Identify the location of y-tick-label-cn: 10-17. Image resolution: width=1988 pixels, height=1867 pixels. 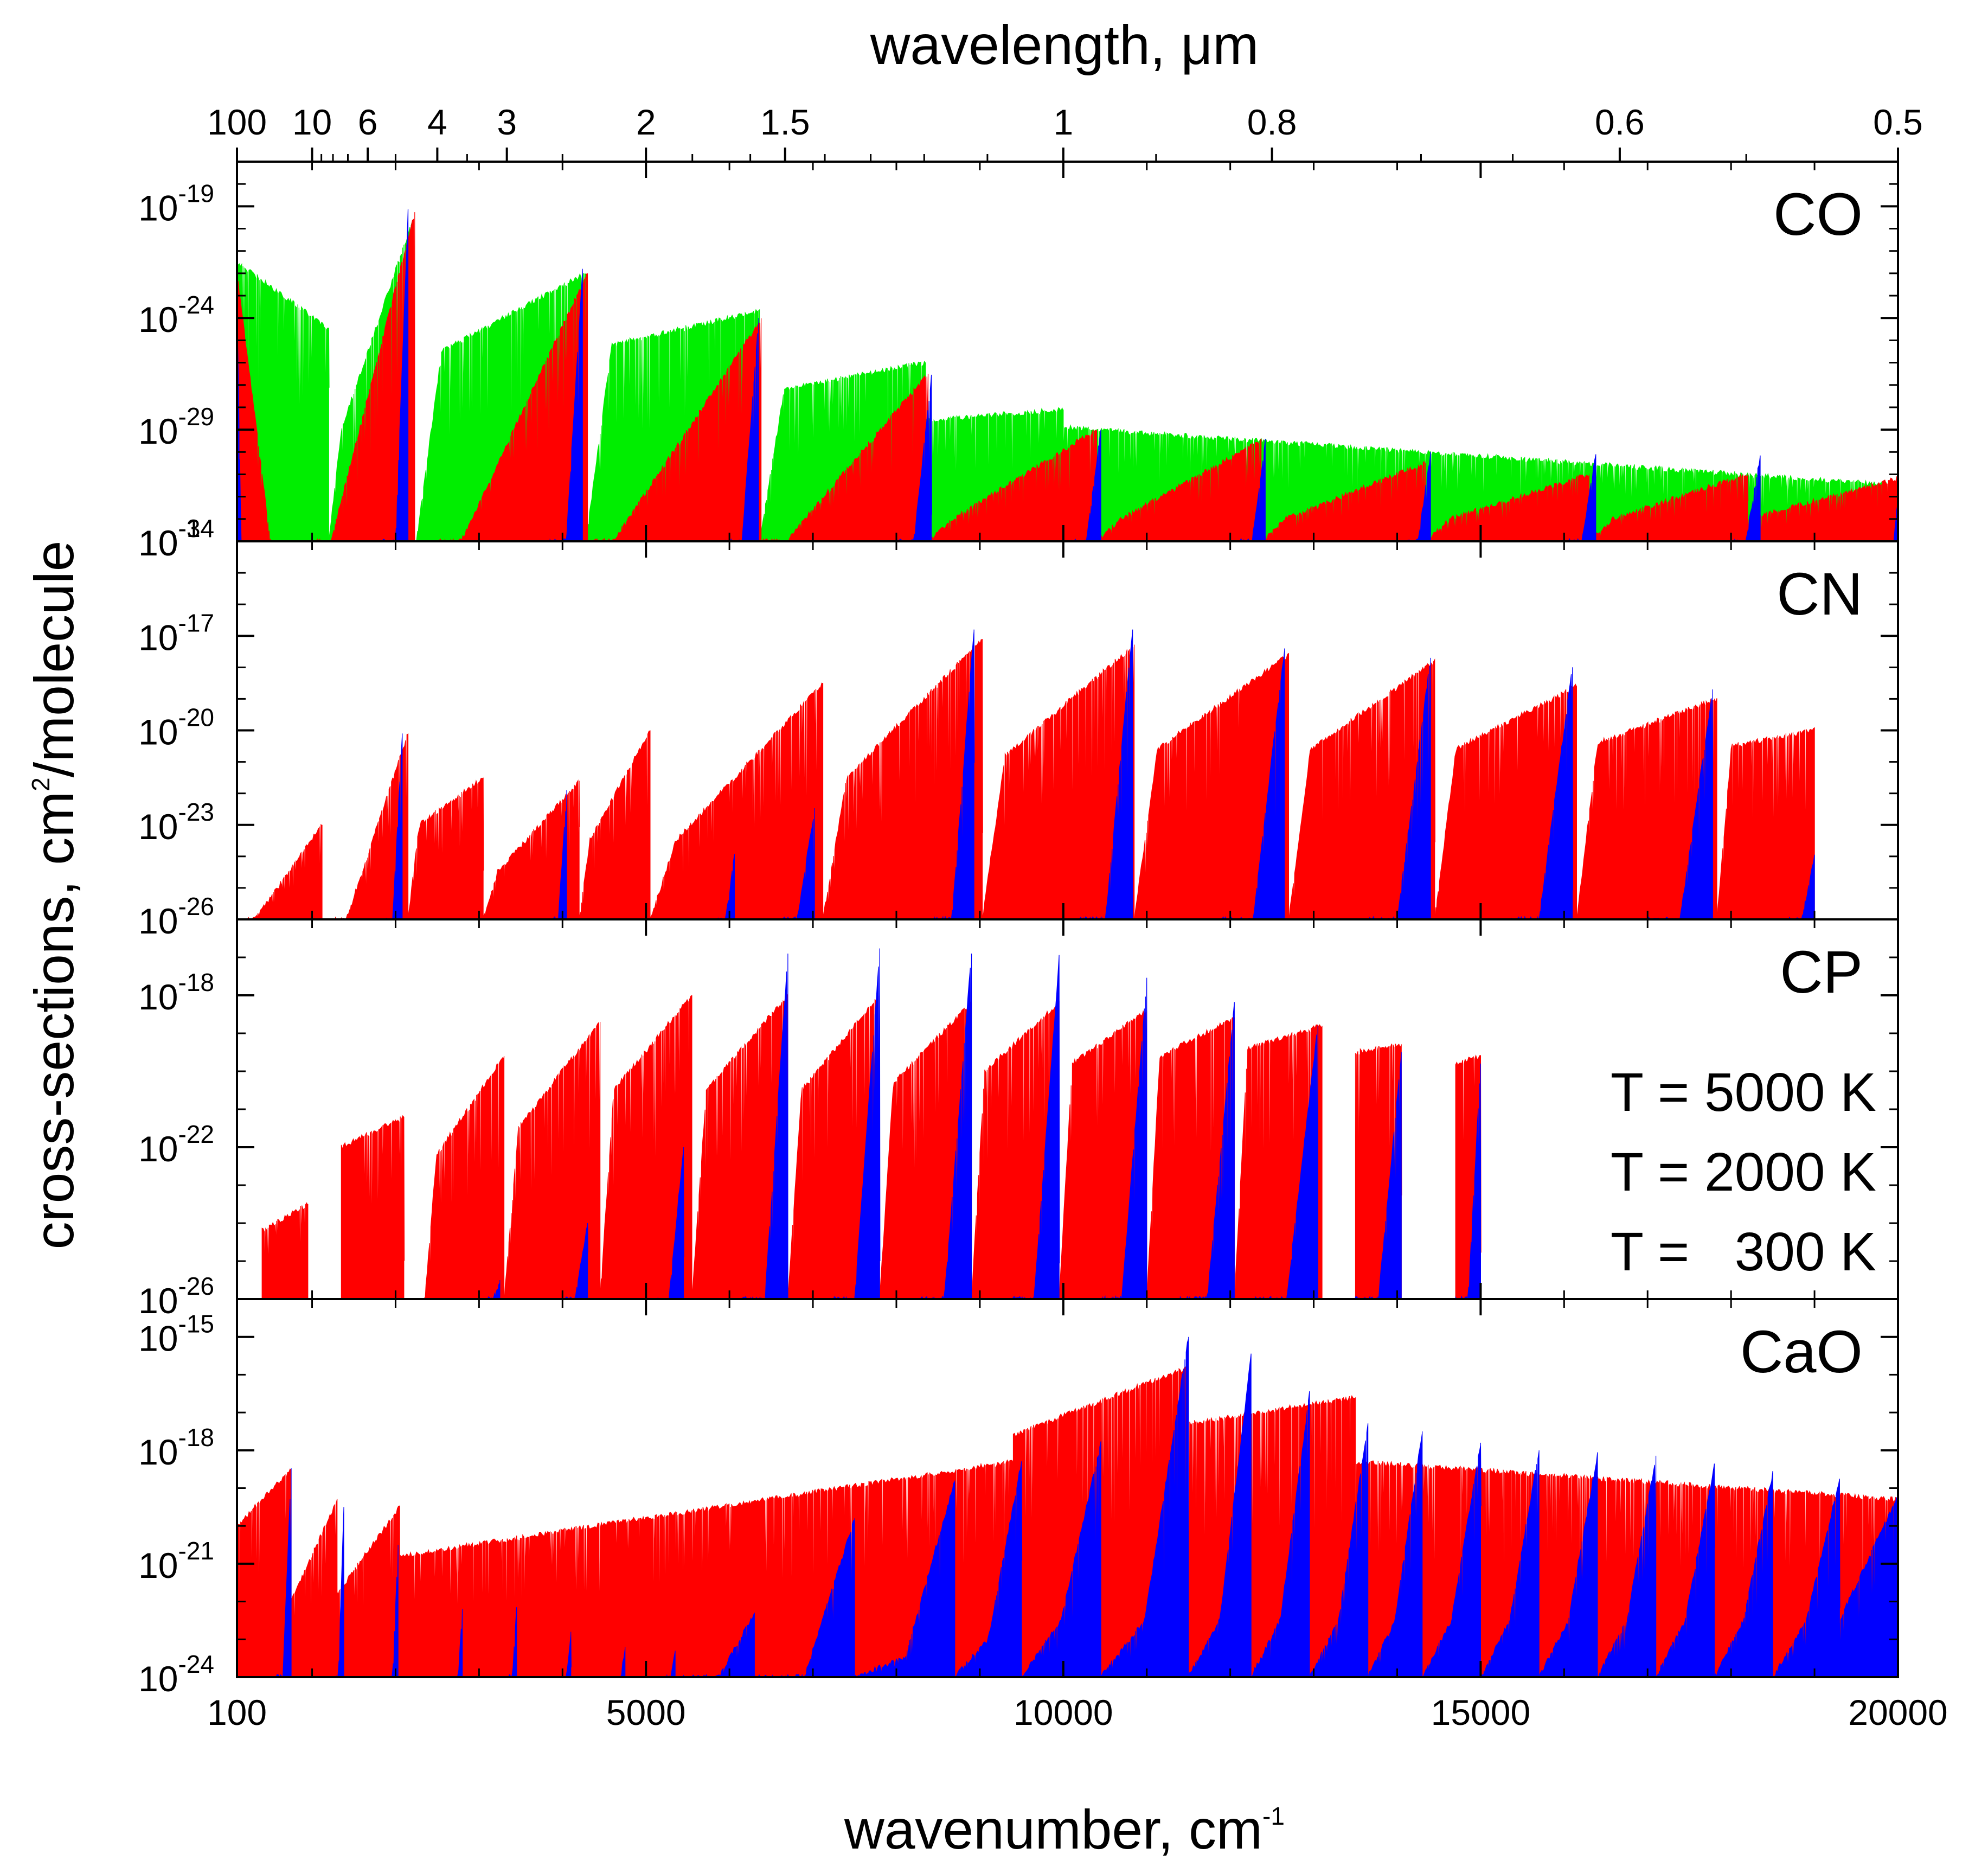
(176, 633).